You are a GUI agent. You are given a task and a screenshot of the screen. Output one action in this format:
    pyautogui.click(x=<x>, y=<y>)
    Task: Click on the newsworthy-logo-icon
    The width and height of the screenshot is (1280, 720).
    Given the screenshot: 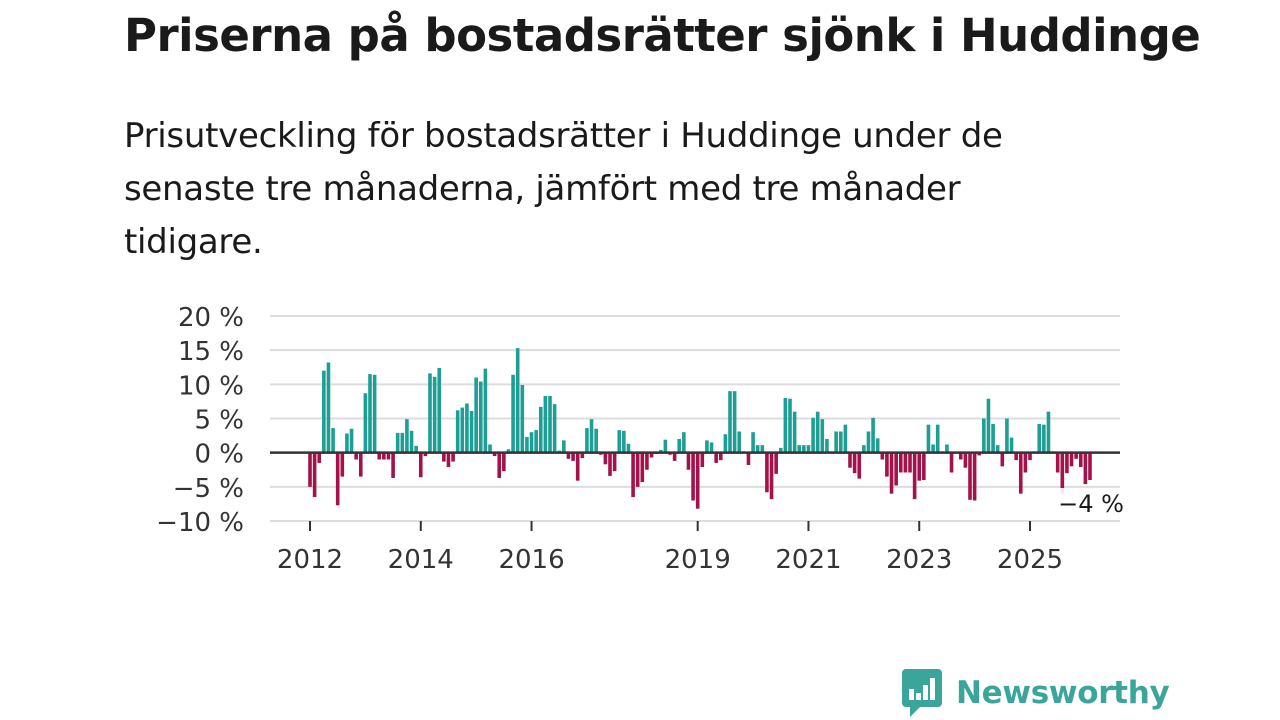 What is the action you would take?
    pyautogui.click(x=922, y=693)
    